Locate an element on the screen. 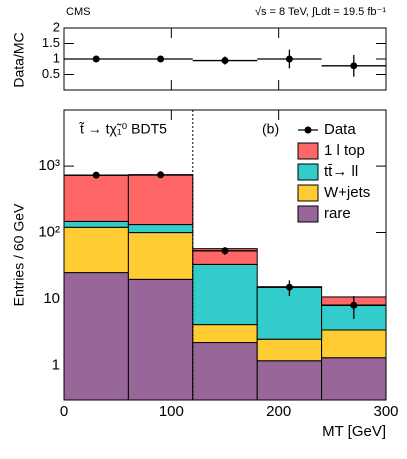 This screenshot has height=459, width=407. legend-label: W+jets is located at coordinates (347, 192).